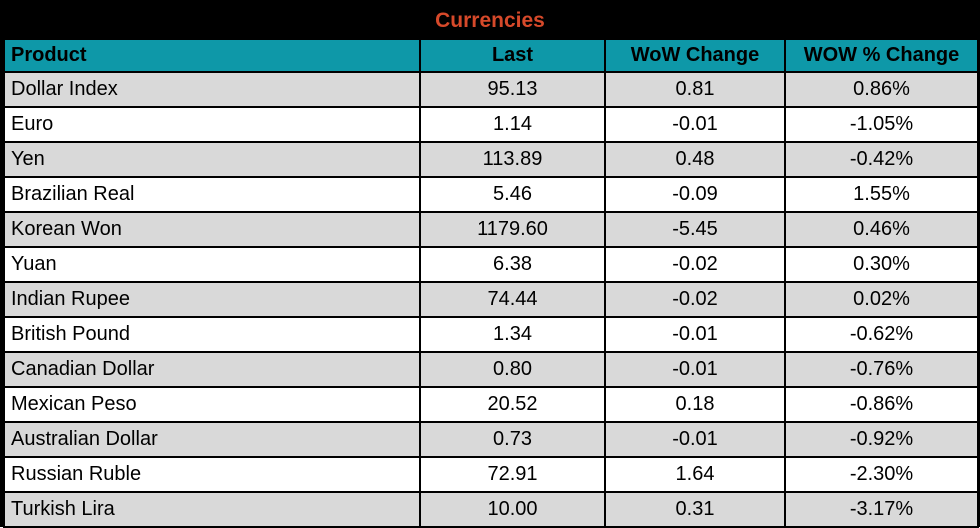  What do you see at coordinates (212, 334) in the screenshot?
I see `cell-product: British Pound` at bounding box center [212, 334].